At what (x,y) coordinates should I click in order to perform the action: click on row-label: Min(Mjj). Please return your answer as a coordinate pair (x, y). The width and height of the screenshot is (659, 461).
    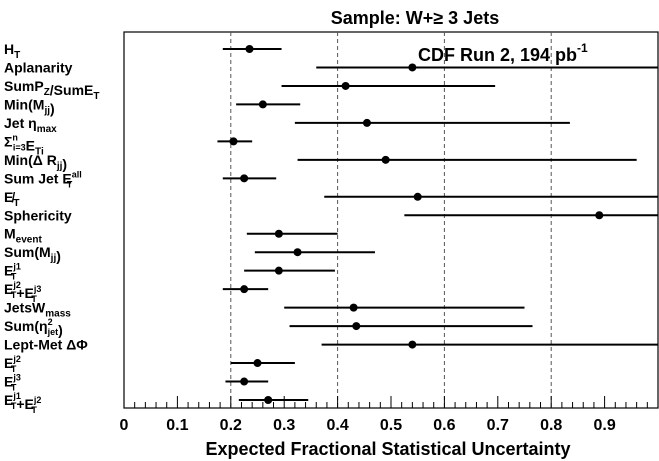
    Looking at the image, I should click on (29, 106).